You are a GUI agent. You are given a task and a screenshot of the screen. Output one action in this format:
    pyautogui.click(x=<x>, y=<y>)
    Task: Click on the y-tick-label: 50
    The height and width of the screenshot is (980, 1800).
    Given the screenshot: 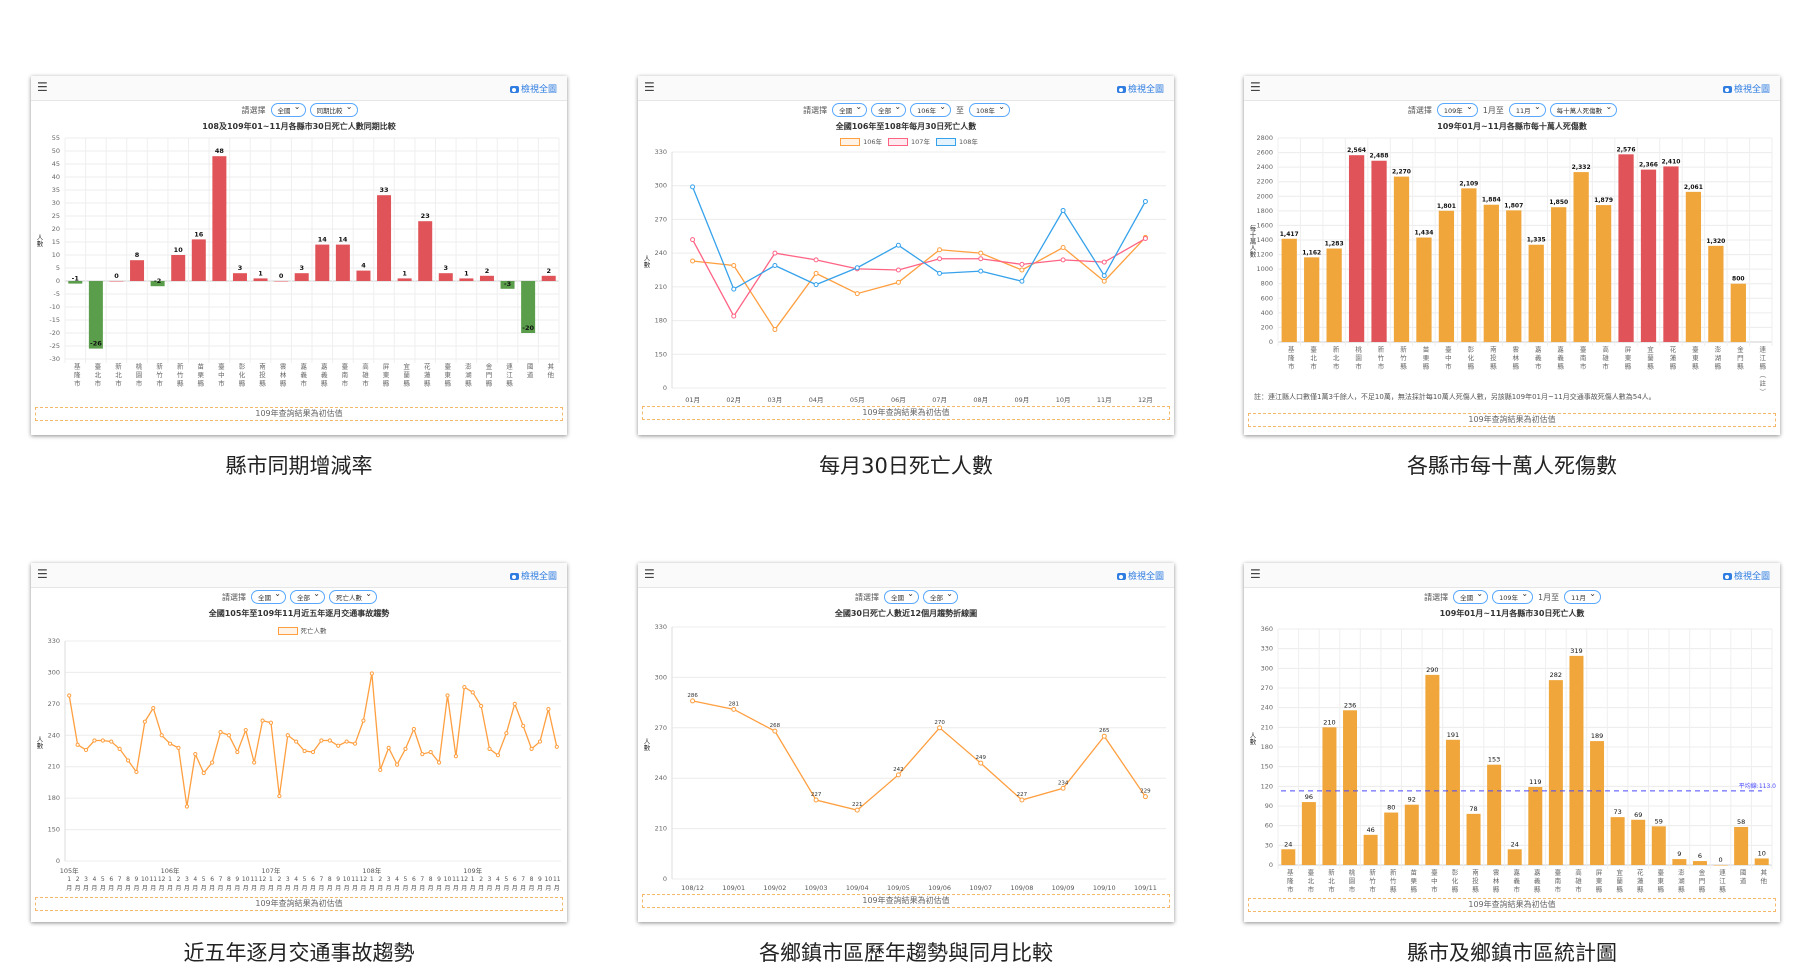 What is the action you would take?
    pyautogui.click(x=56, y=151)
    